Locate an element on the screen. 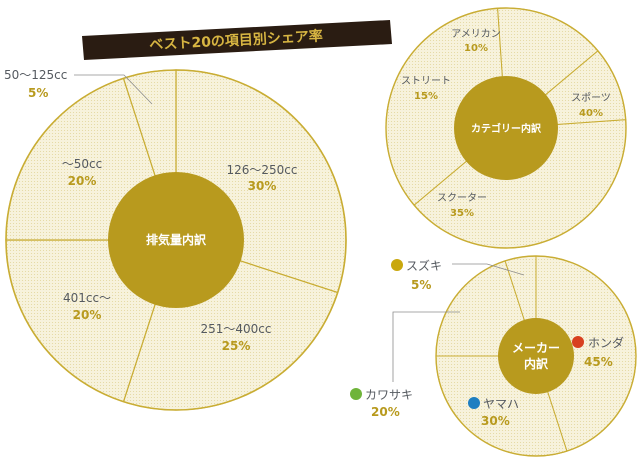 Image resolution: width=640 pixels, height=460 pixels. label-251-400cc: 251〜400cc is located at coordinates (235, 329).